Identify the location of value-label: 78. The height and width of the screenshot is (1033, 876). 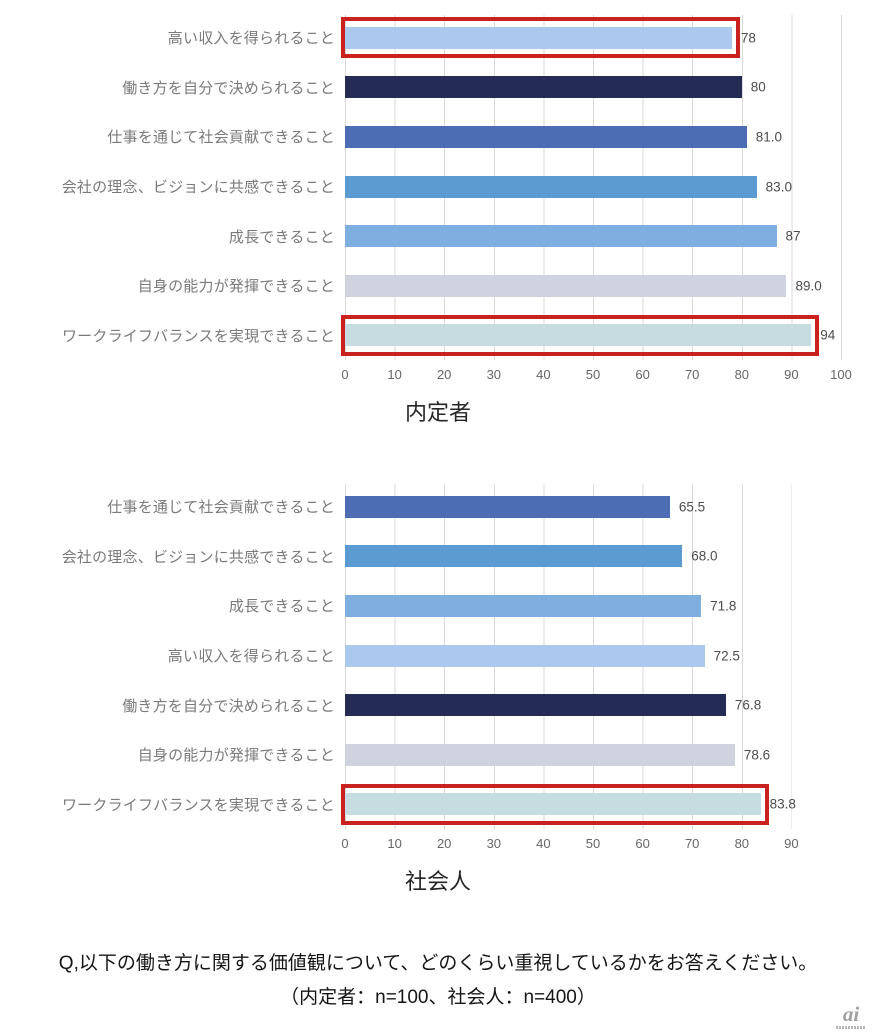
(748, 38).